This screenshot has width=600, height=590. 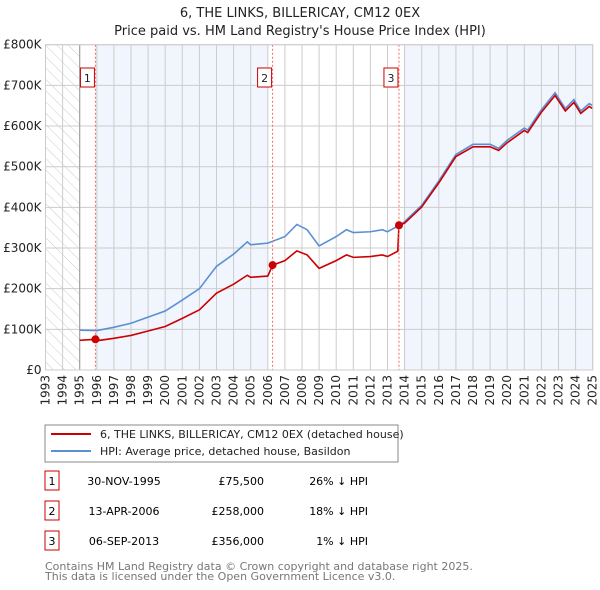 I want to click on x-tick-label: 2017, so click(x=456, y=390).